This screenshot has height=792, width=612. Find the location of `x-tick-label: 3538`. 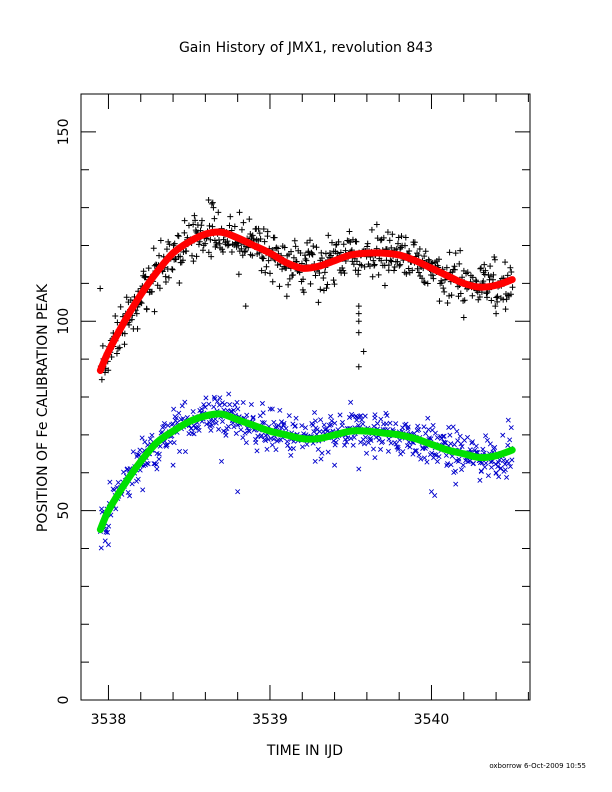

x-tick-label: 3538 is located at coordinates (109, 720).